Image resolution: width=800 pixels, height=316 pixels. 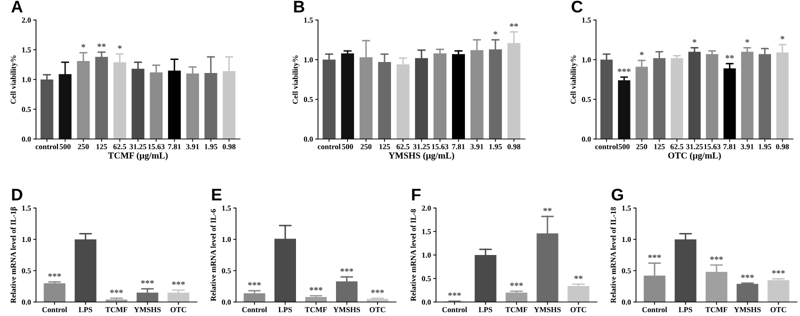 I want to click on chart-title: A, so click(x=17, y=6).